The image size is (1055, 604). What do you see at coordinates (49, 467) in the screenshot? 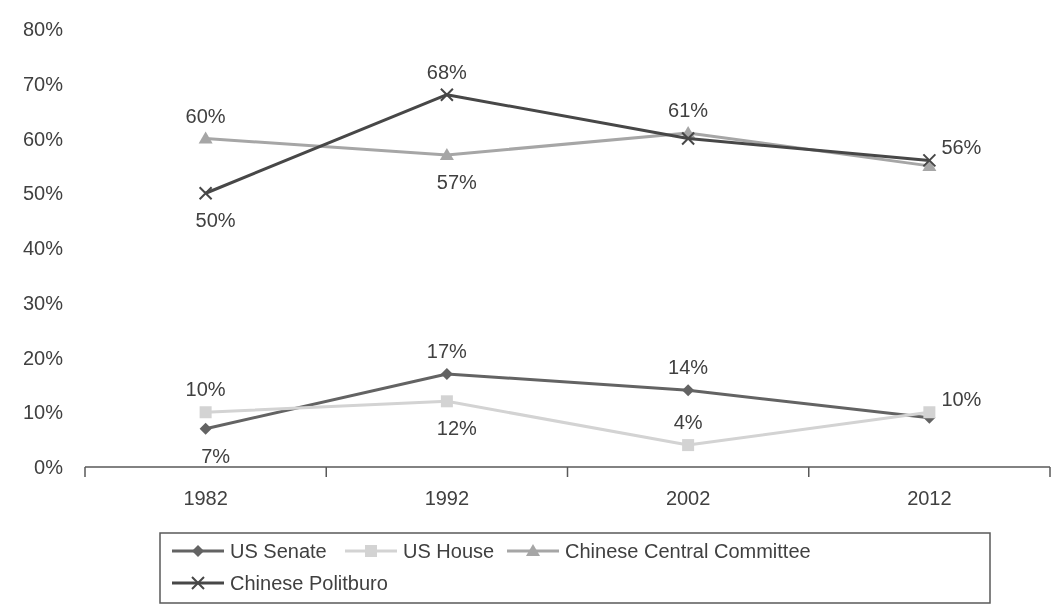
I see `y-tick-label: 0%` at bounding box center [49, 467].